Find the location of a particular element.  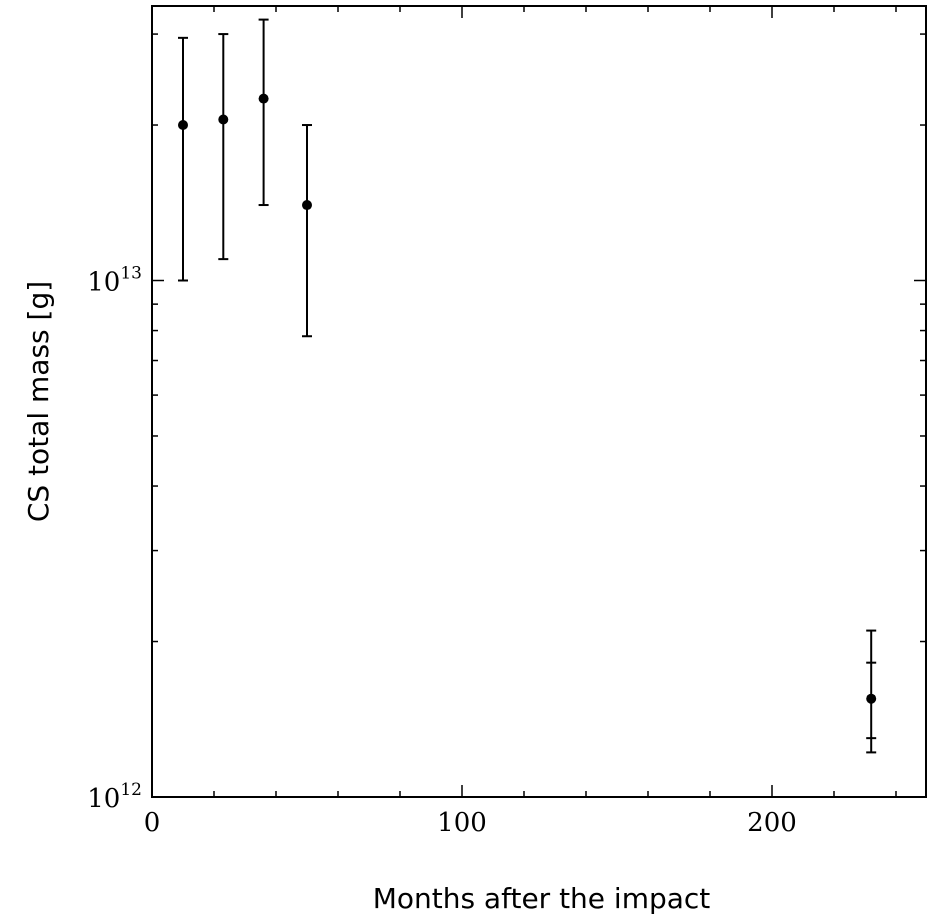

x-tick-label: 200 is located at coordinates (772, 823).